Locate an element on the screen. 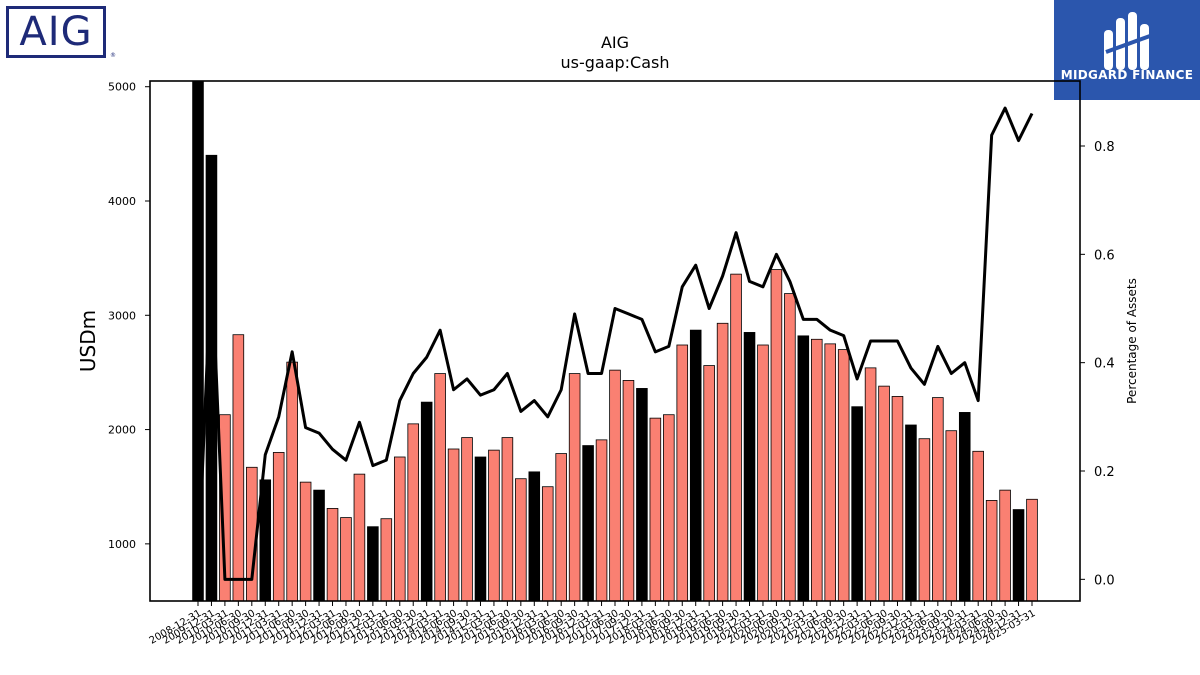  aig-logo-text: AIG is located at coordinates (56, 32).